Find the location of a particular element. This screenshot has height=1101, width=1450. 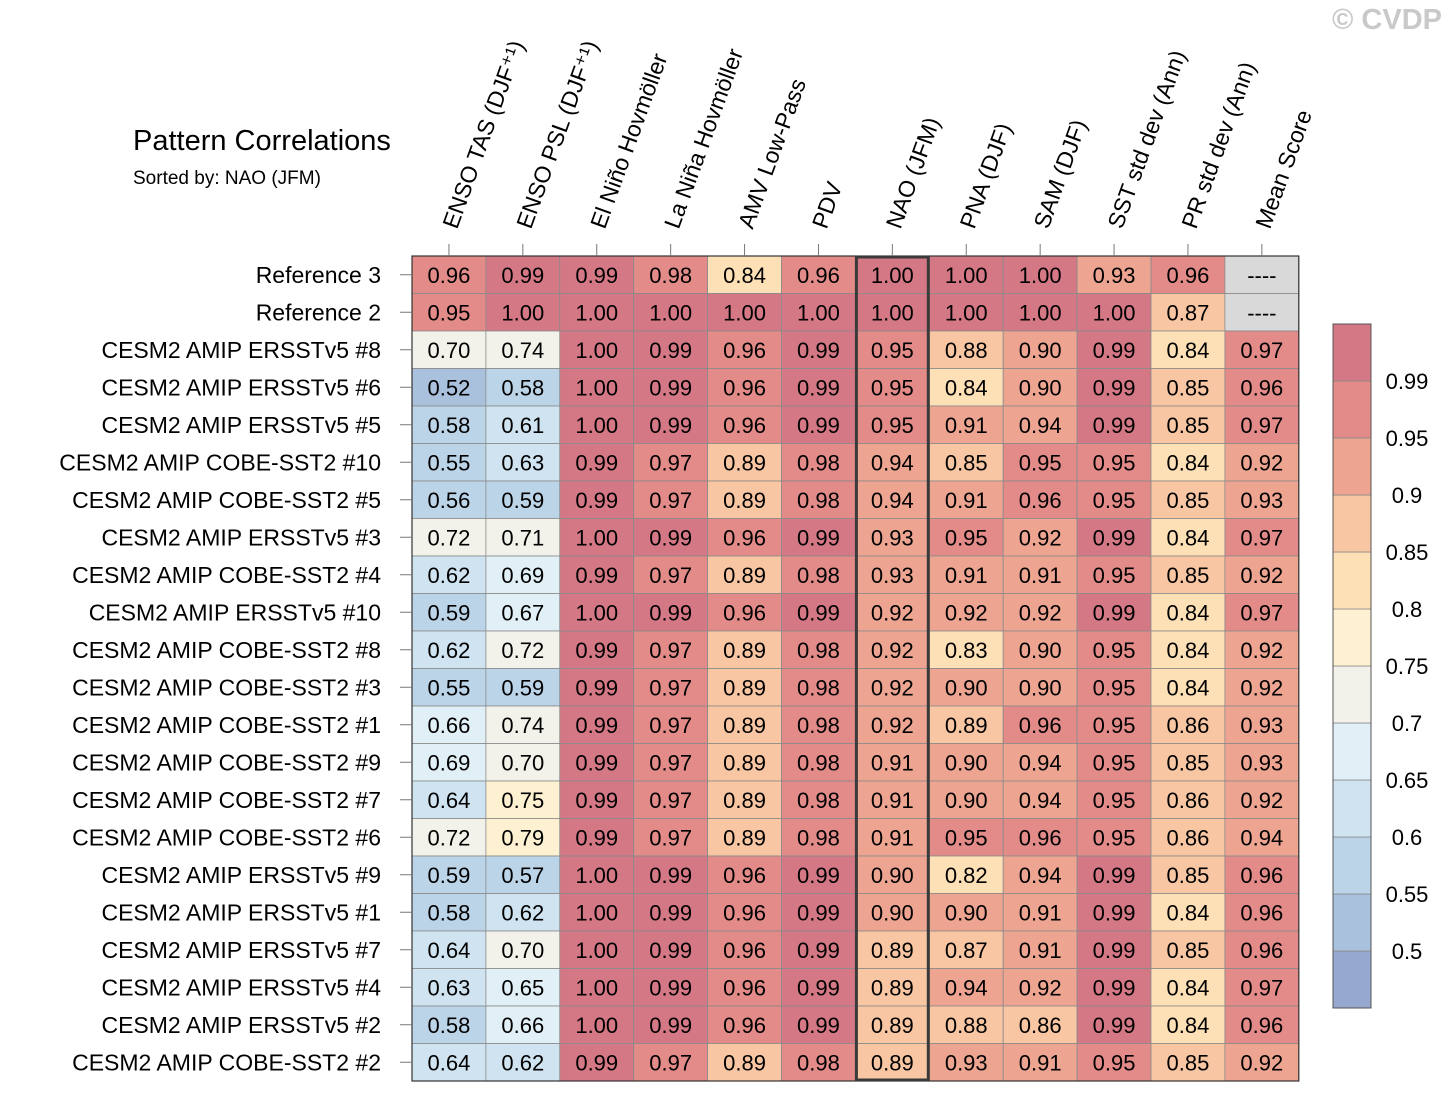

cell-value-label: 0.56 is located at coordinates (449, 500).